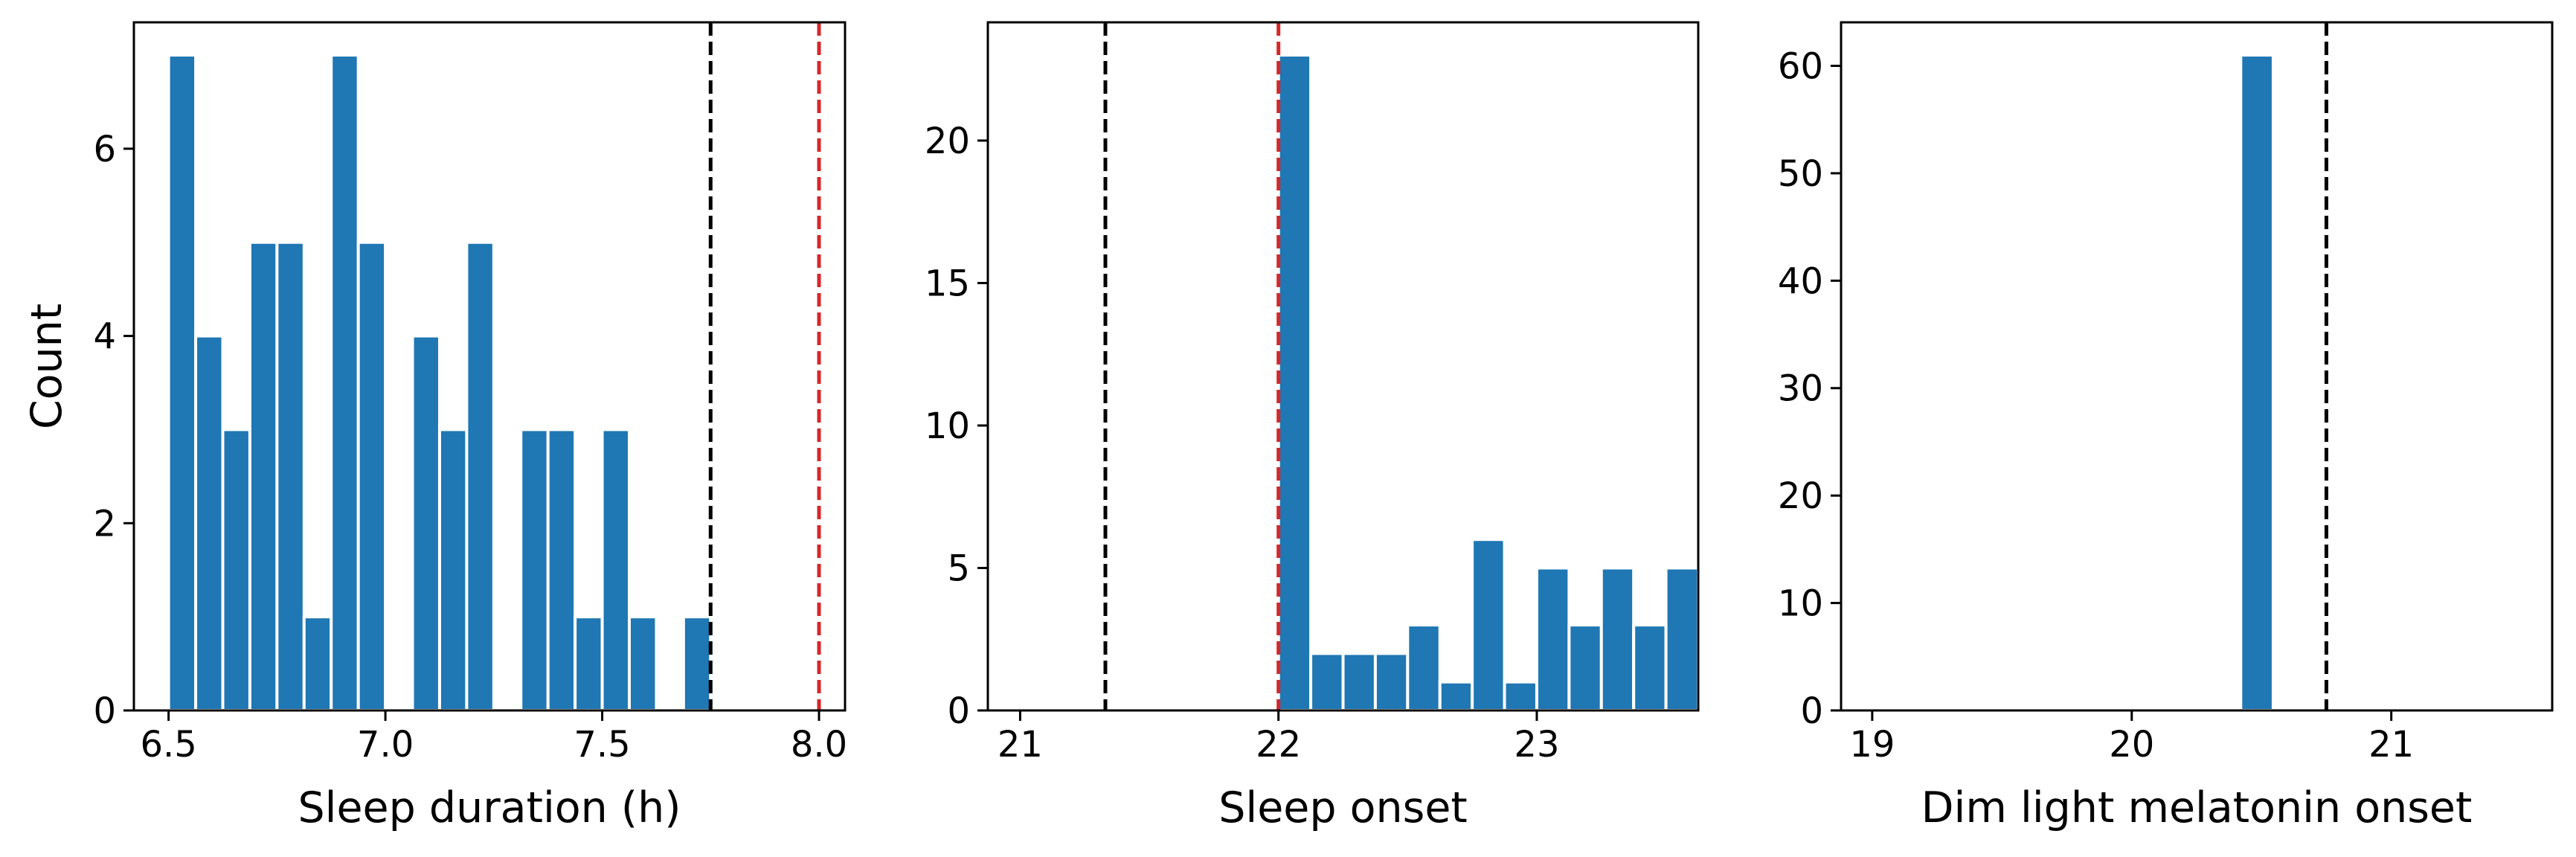 This screenshot has height=857, width=2576. What do you see at coordinates (1536, 745) in the screenshot?
I see `x-tick-label: 23` at bounding box center [1536, 745].